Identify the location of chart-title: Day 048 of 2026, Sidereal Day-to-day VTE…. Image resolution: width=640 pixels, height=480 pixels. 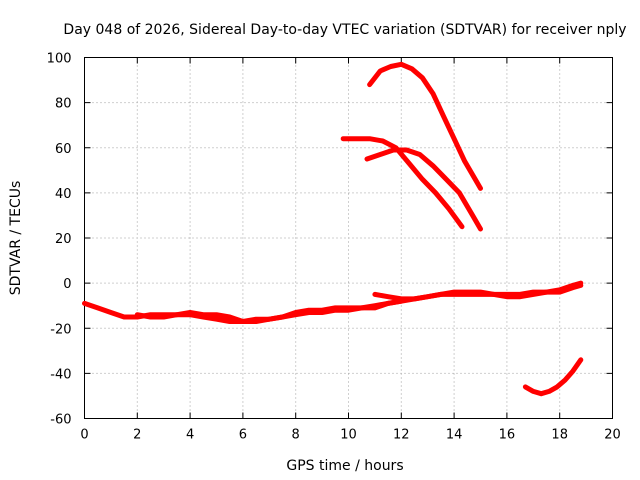
(344, 30).